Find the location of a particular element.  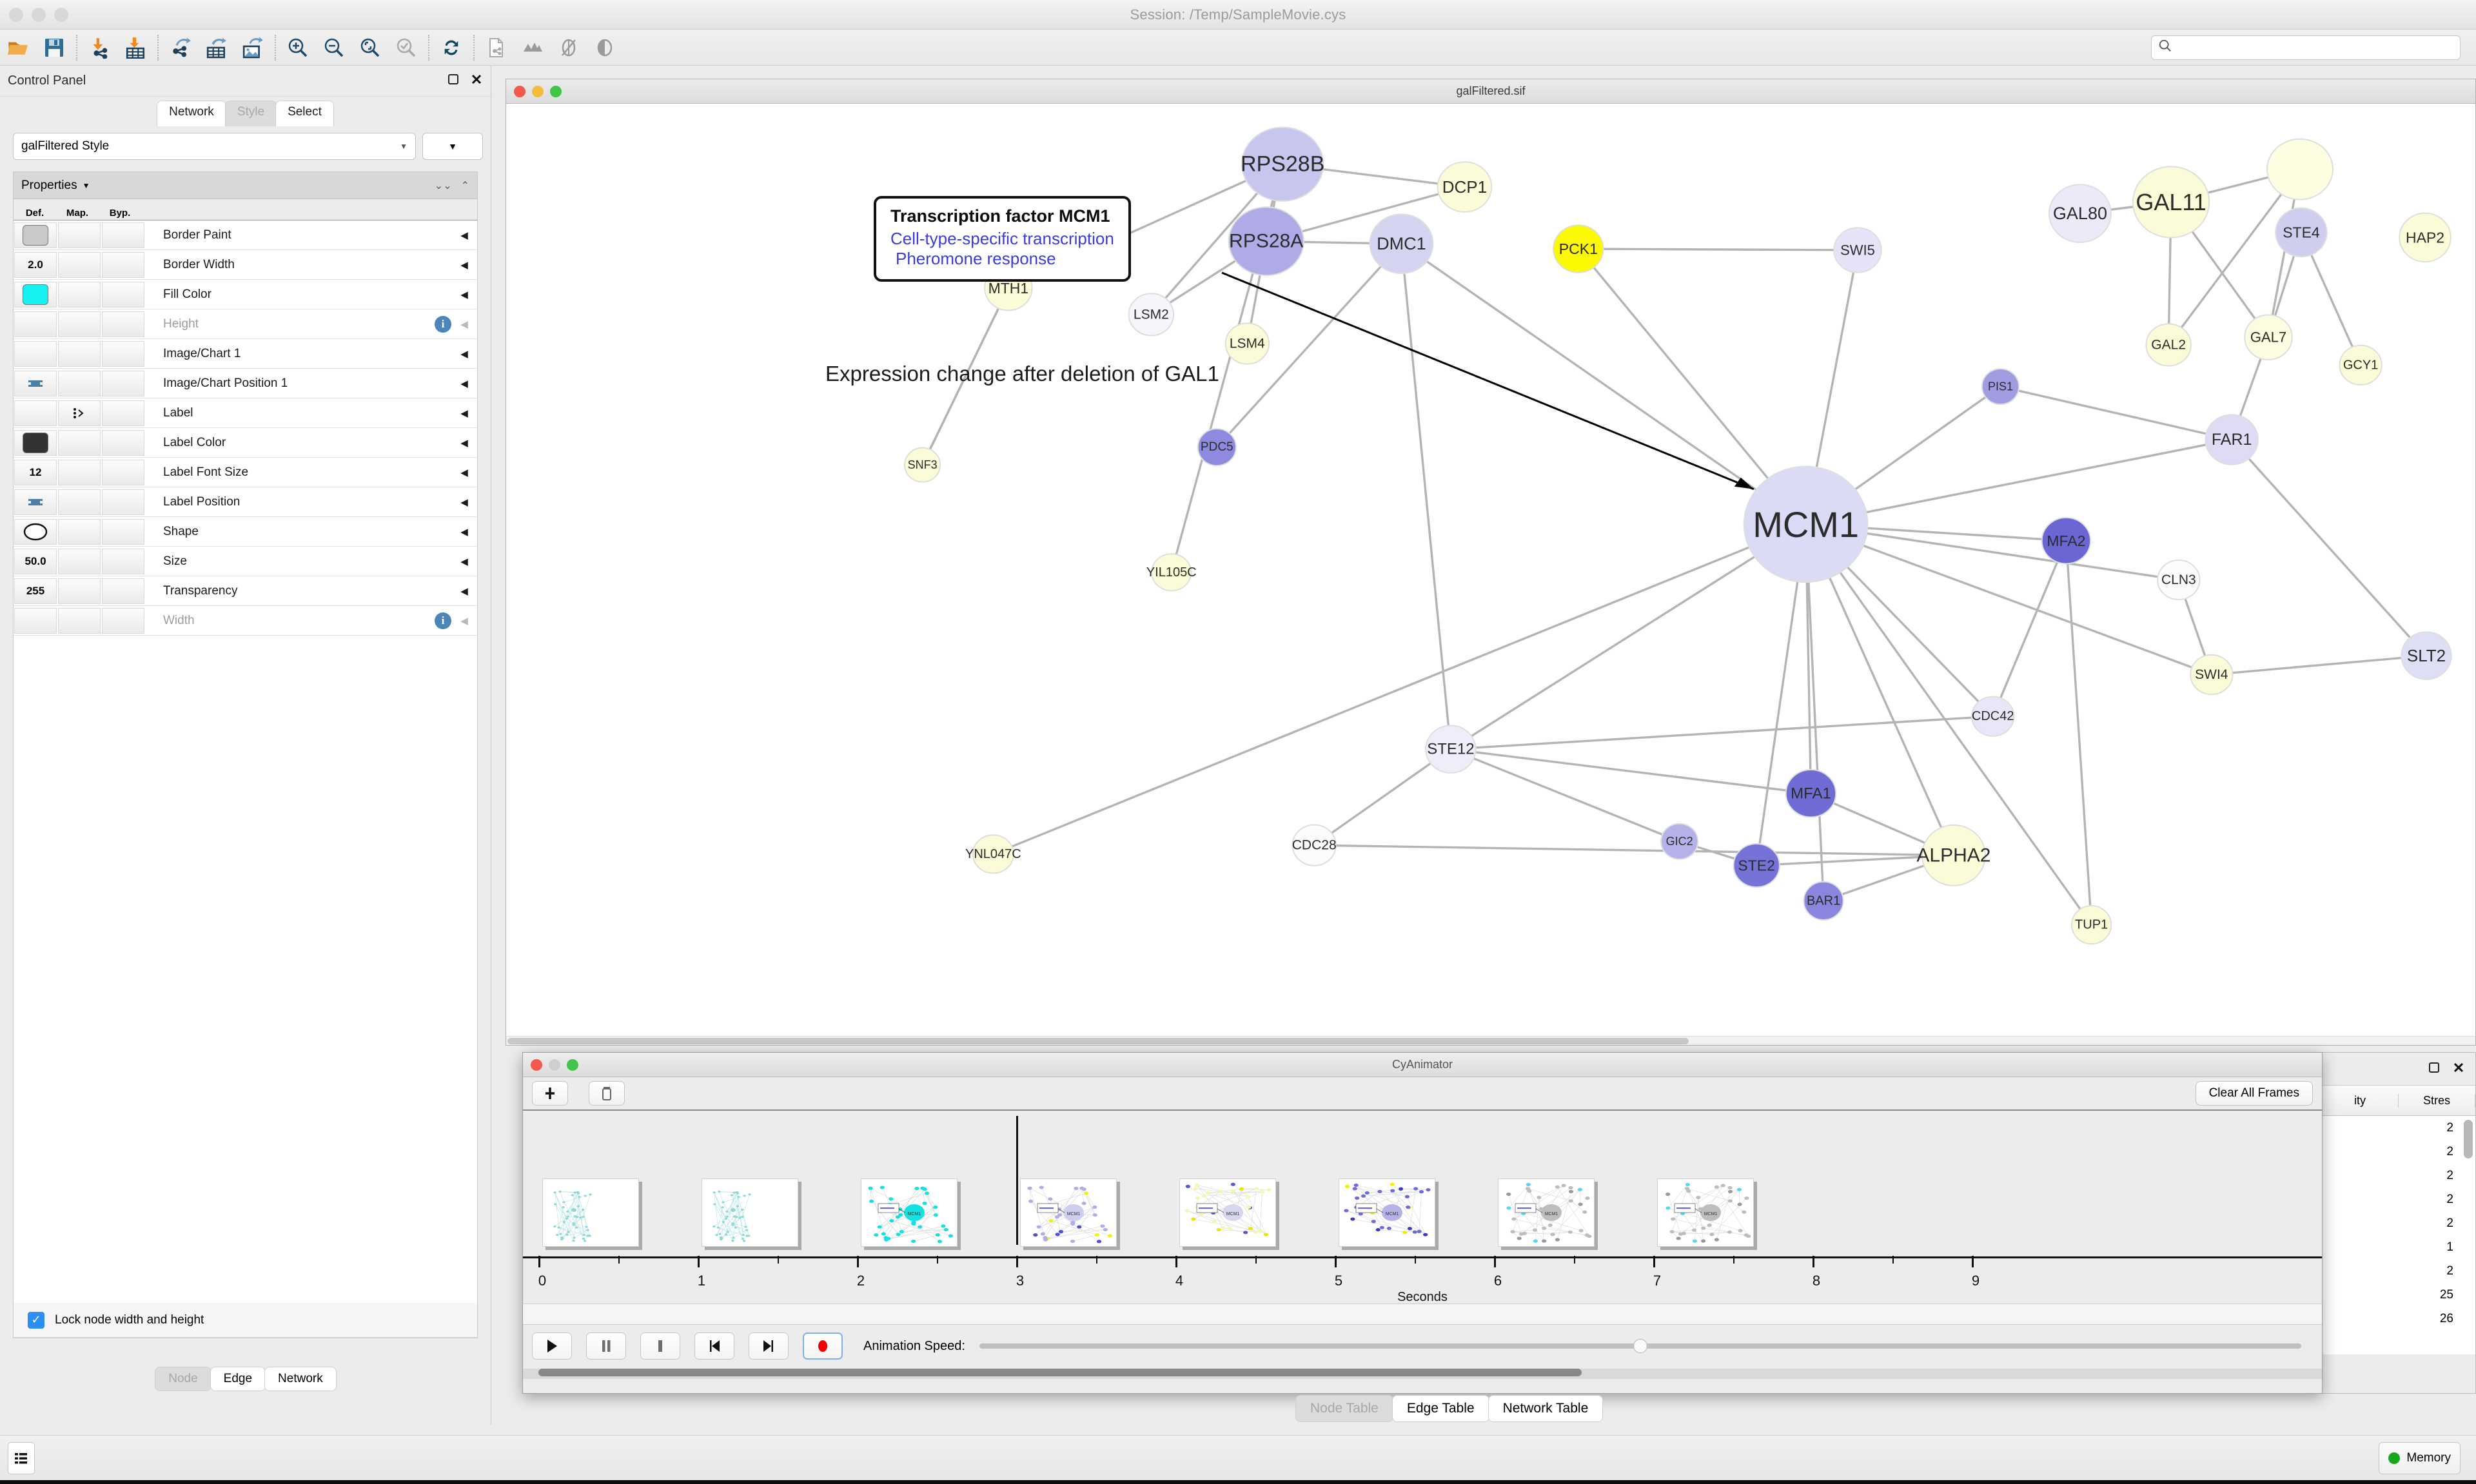

property-row: Width i ◀ is located at coordinates (245, 621).